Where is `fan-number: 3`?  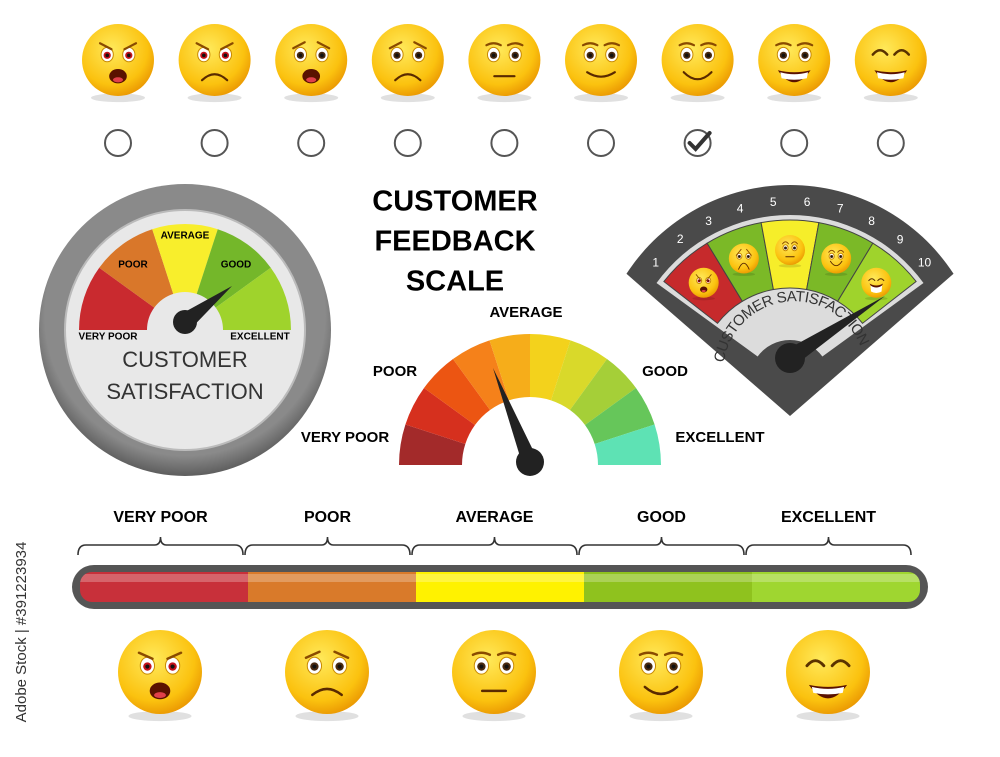
fan-number: 3 is located at coordinates (708, 221).